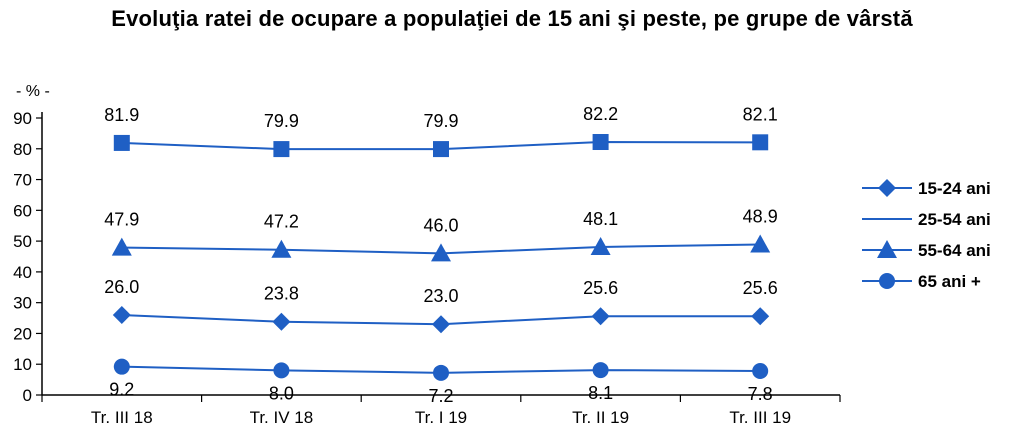 The height and width of the screenshot is (436, 1024). I want to click on data-label: 46.0, so click(440, 225).